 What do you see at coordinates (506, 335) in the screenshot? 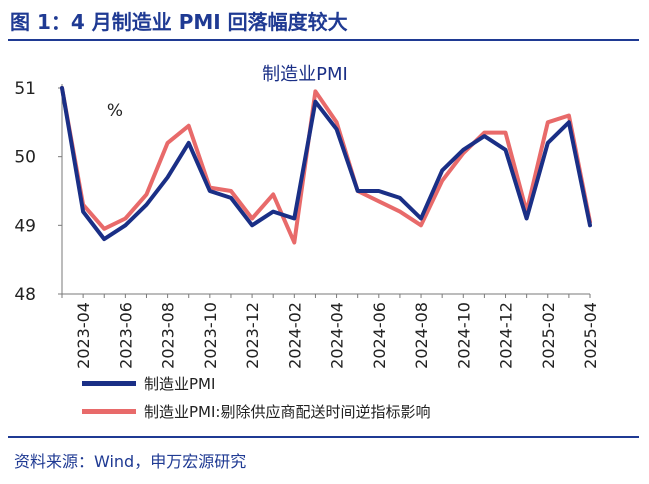
I see `x-tick-label: 2024-12` at bounding box center [506, 335].